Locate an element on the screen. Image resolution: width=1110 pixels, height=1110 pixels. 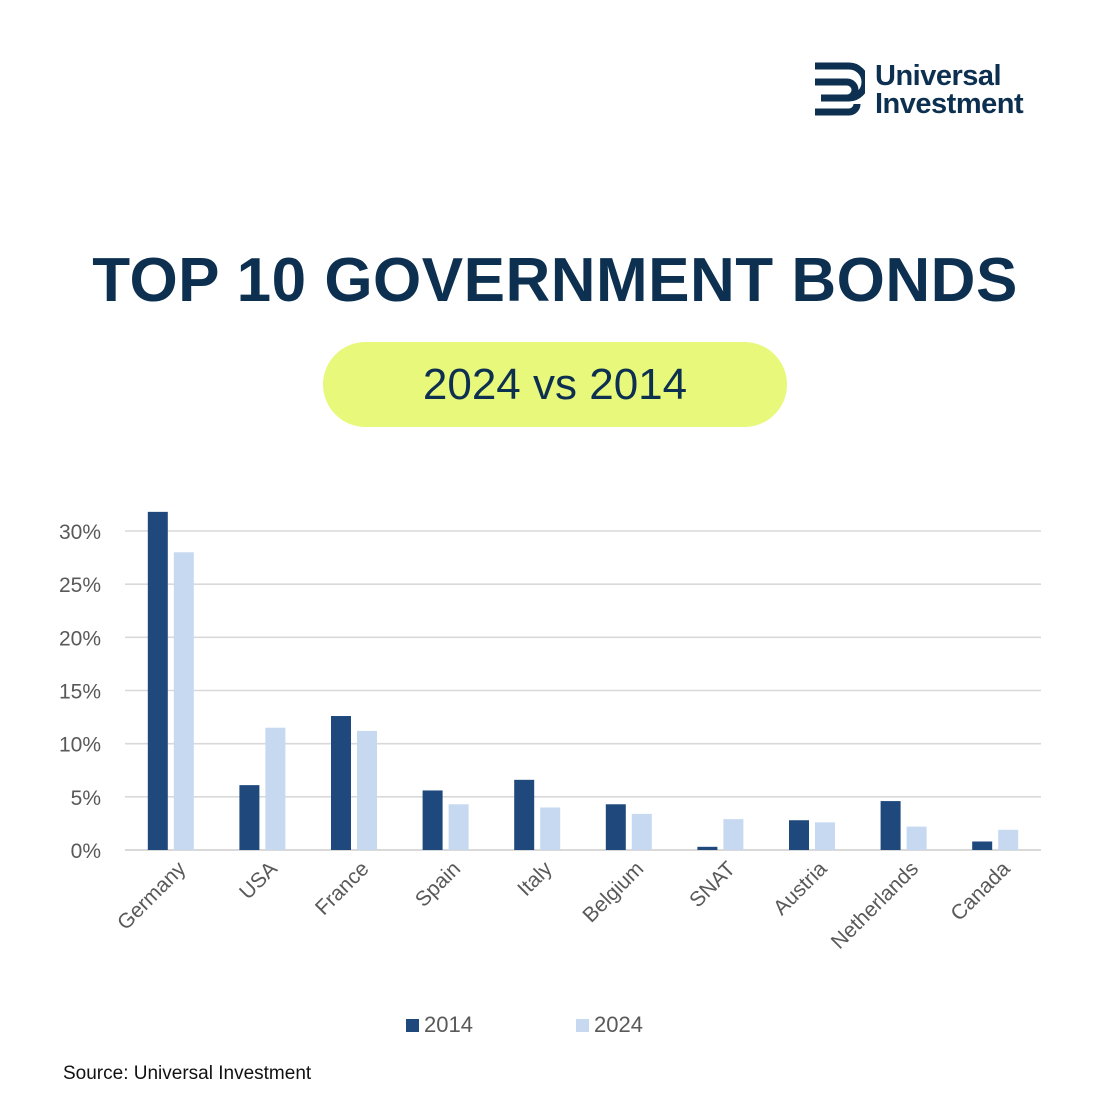
brand-logo: Universal Investment is located at coordinates (933, 92).